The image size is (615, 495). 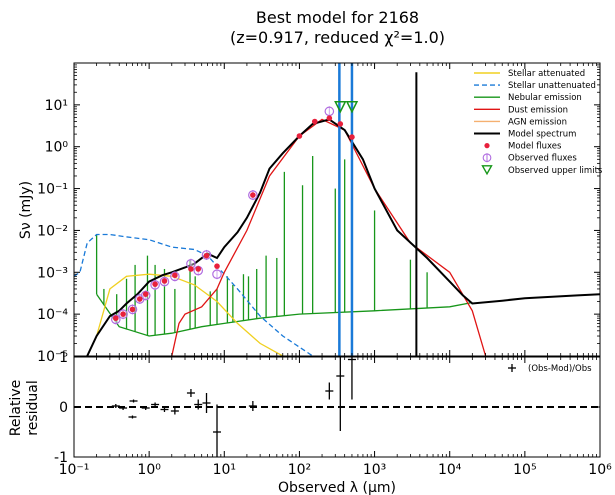 I want to click on residual-y-tick-label-0: -1, so click(x=61, y=458).